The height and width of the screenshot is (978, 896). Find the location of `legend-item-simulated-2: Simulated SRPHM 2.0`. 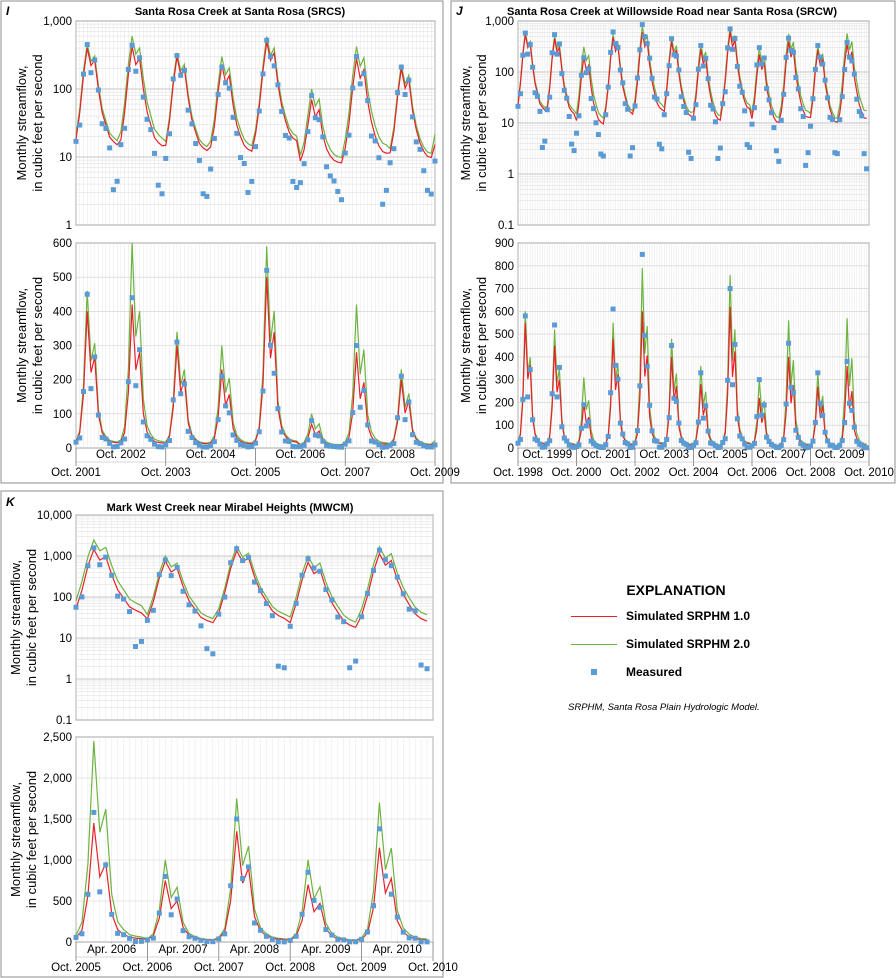

legend-item-simulated-2: Simulated SRPHM 2.0 is located at coordinates (698, 644).